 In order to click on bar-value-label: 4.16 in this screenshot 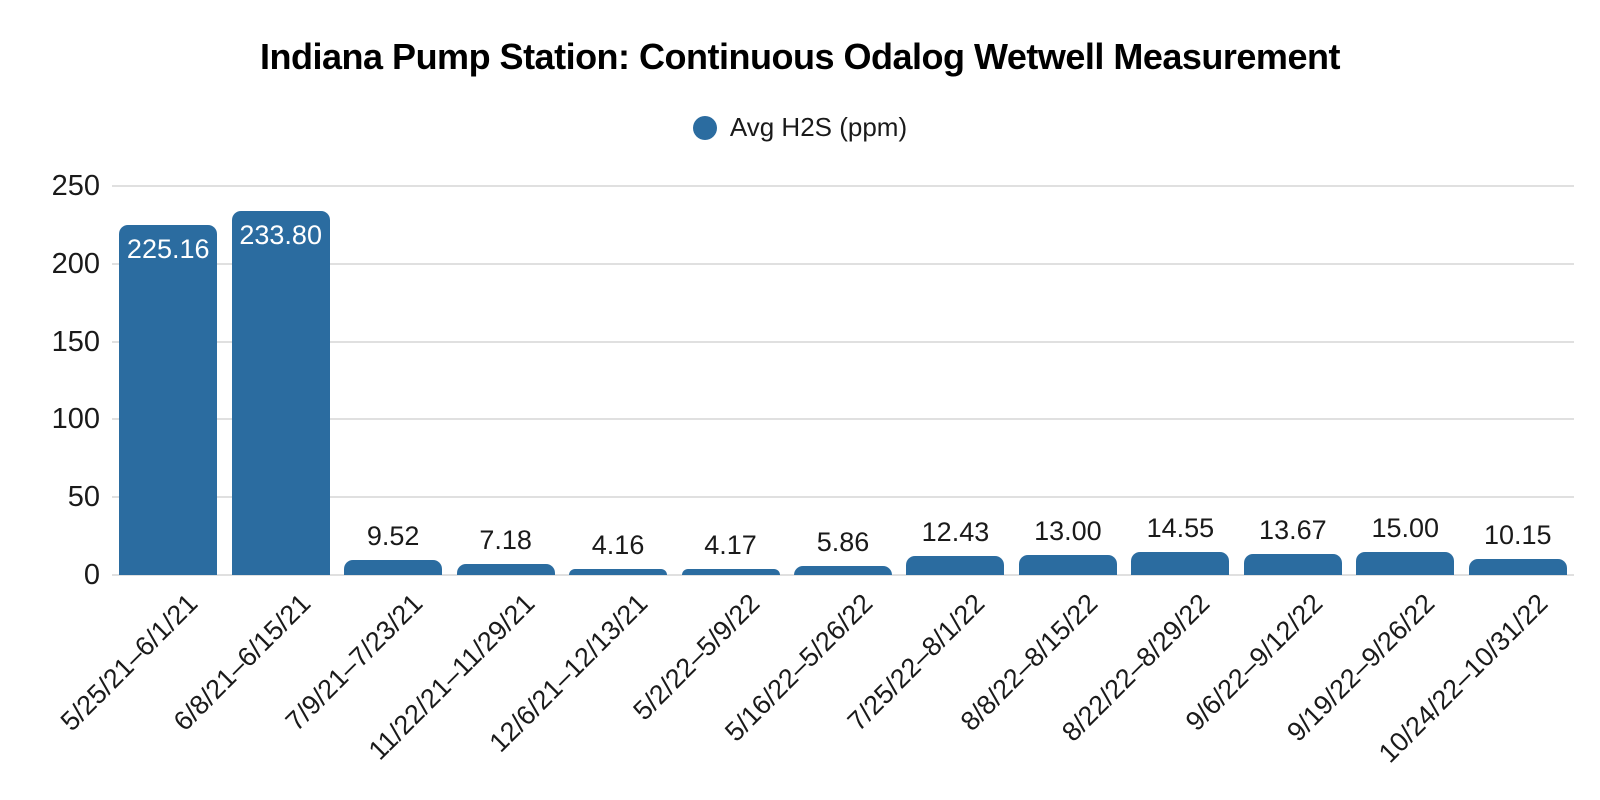, I will do `click(618, 544)`.